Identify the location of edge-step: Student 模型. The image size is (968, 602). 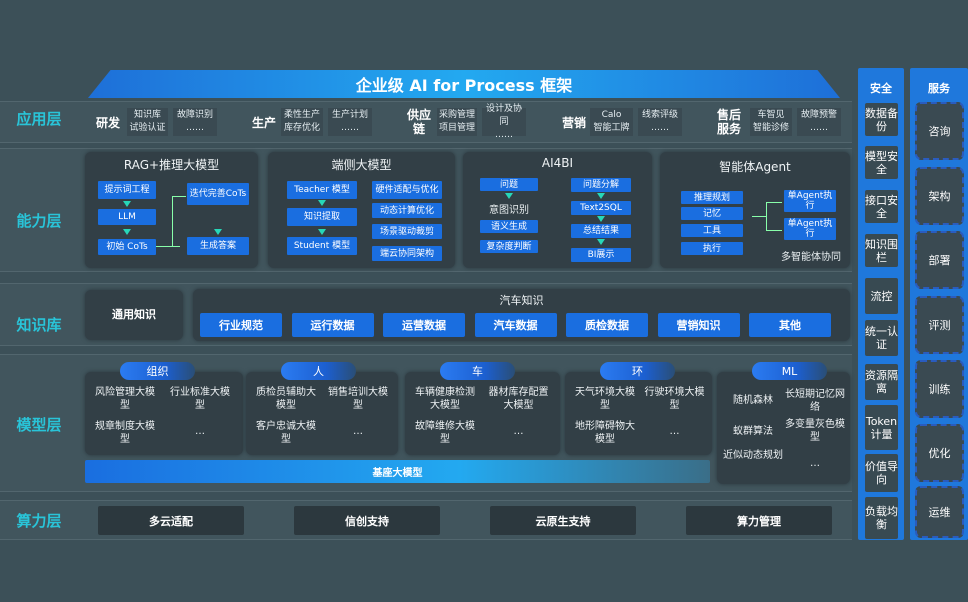
(322, 246).